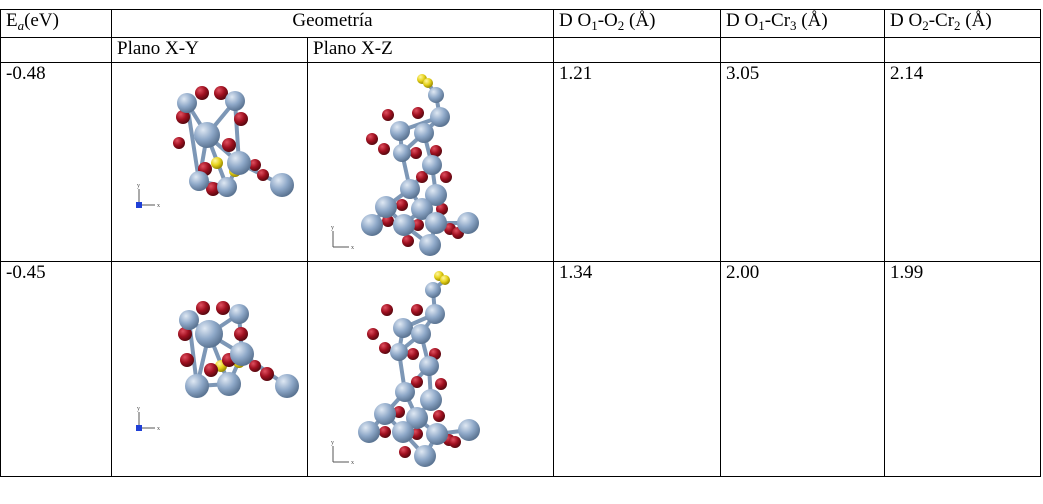 Image resolution: width=1043 pixels, height=504 pixels. What do you see at coordinates (637, 369) in the screenshot?
I see `distance-o1-o2-value: 1.34` at bounding box center [637, 369].